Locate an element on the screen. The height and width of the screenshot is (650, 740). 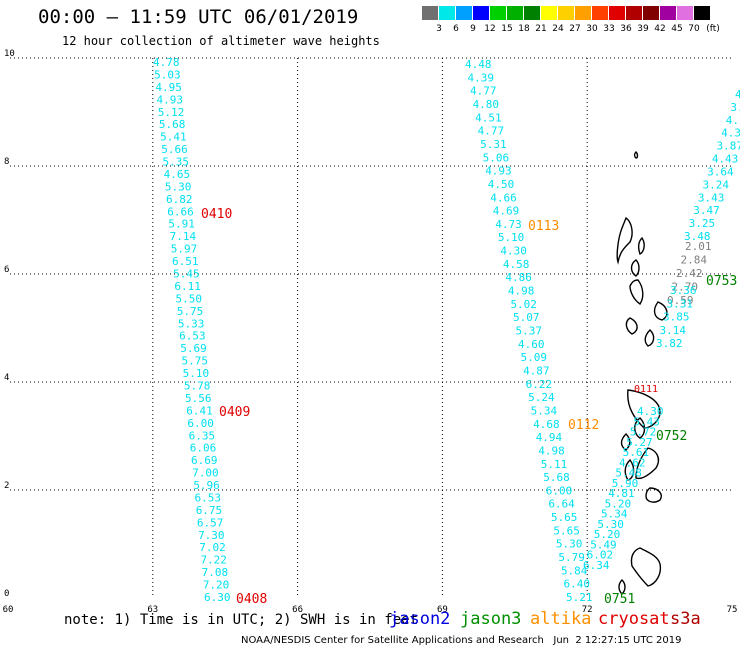
satellite-name-jason2: jason2 is located at coordinates (420, 619).